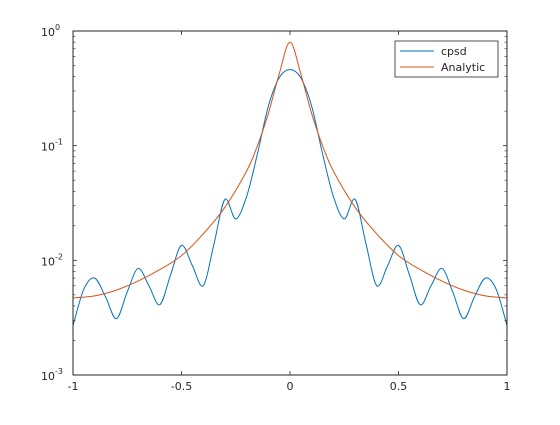 The image size is (560, 425). Describe the element at coordinates (507, 386) in the screenshot. I see `x-tick-label: 1` at that location.